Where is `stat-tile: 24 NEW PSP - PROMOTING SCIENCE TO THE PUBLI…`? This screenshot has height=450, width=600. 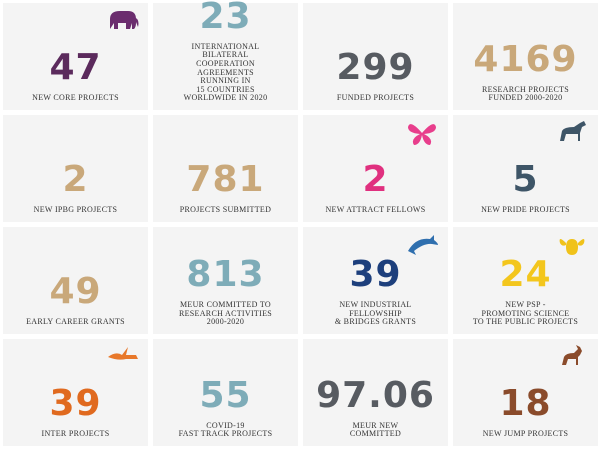
stat-tile: 24 NEW PSP - PROMOTING SCIENCE TO THE PUBLI… is located at coordinates (525, 280).